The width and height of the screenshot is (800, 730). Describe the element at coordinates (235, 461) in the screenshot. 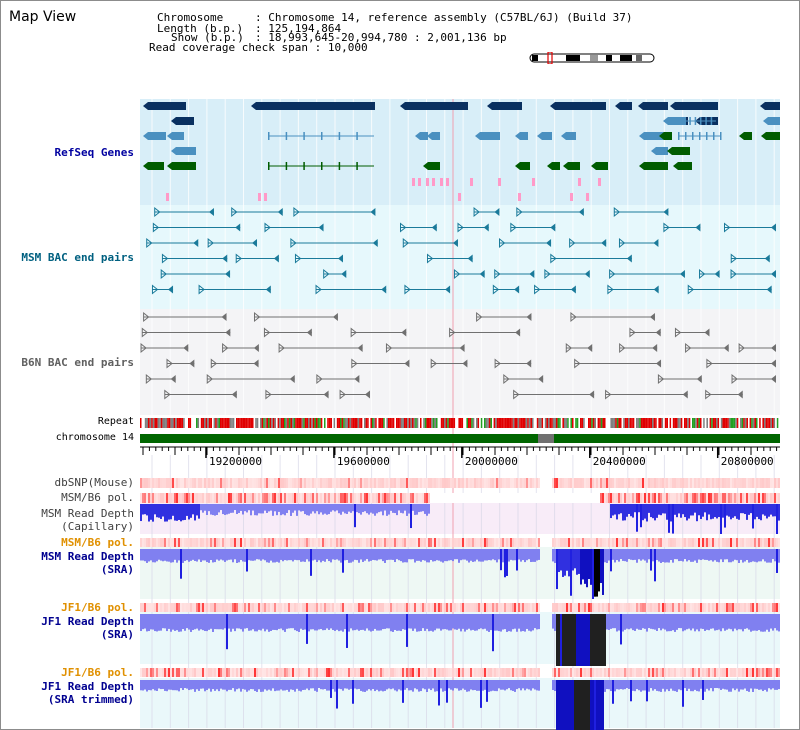

I see `axis-tick-label: 19200000` at that location.